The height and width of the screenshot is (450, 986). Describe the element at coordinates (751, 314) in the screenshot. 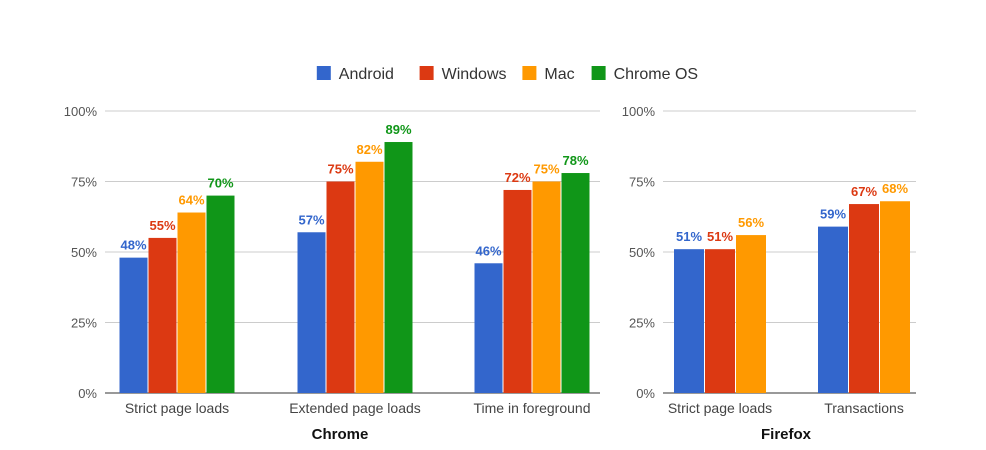

I see `firefox-bar-strict-page-loads-mac` at that location.